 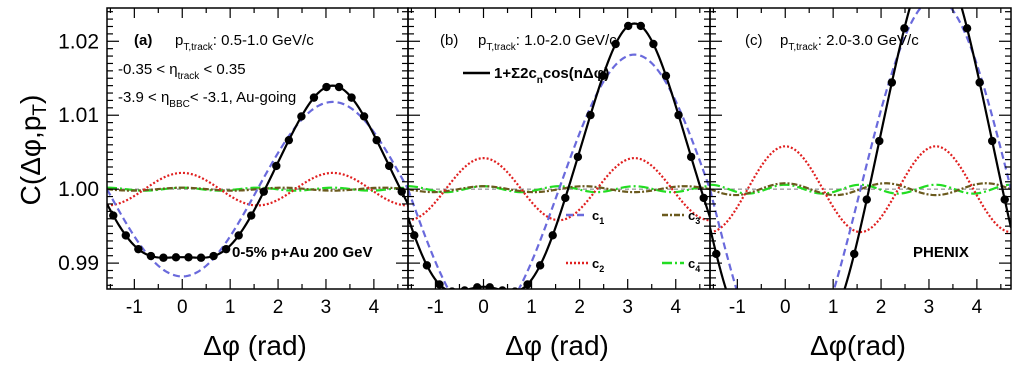 What do you see at coordinates (941, 252) in the screenshot?
I see `experiment-label: PHENIX` at bounding box center [941, 252].